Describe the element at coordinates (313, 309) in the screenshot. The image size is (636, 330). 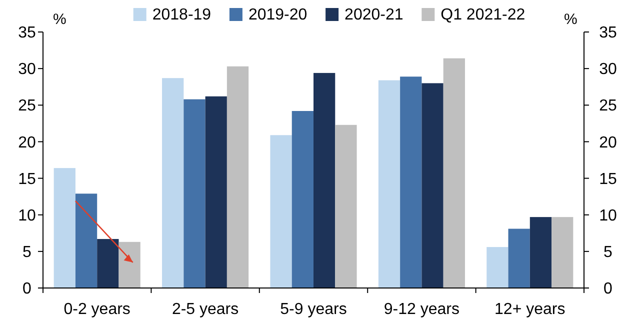
I see `x-tick-label: 5-9 years` at that location.